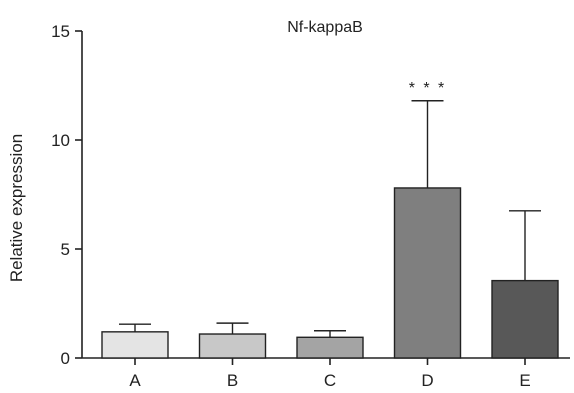  What do you see at coordinates (525, 319) in the screenshot?
I see `bar-e` at bounding box center [525, 319].